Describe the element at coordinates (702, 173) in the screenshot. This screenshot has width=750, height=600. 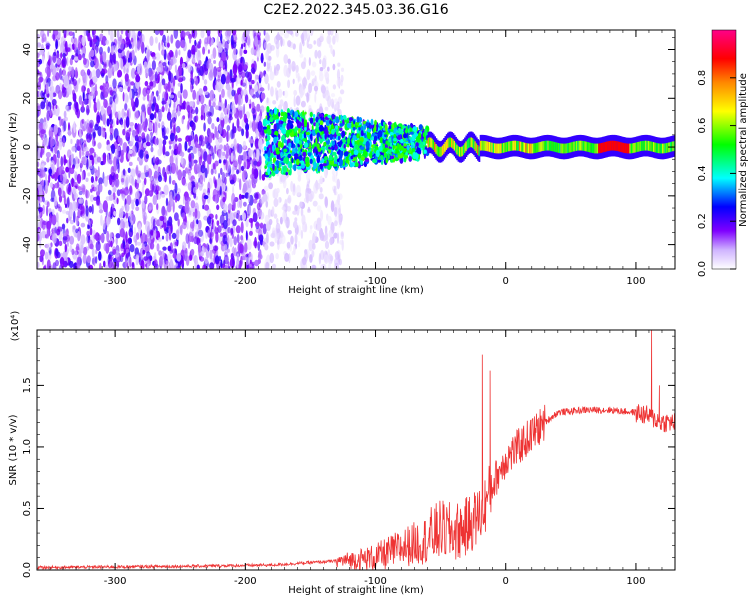
I see `colorbar-tick-label: 0.4` at that location.